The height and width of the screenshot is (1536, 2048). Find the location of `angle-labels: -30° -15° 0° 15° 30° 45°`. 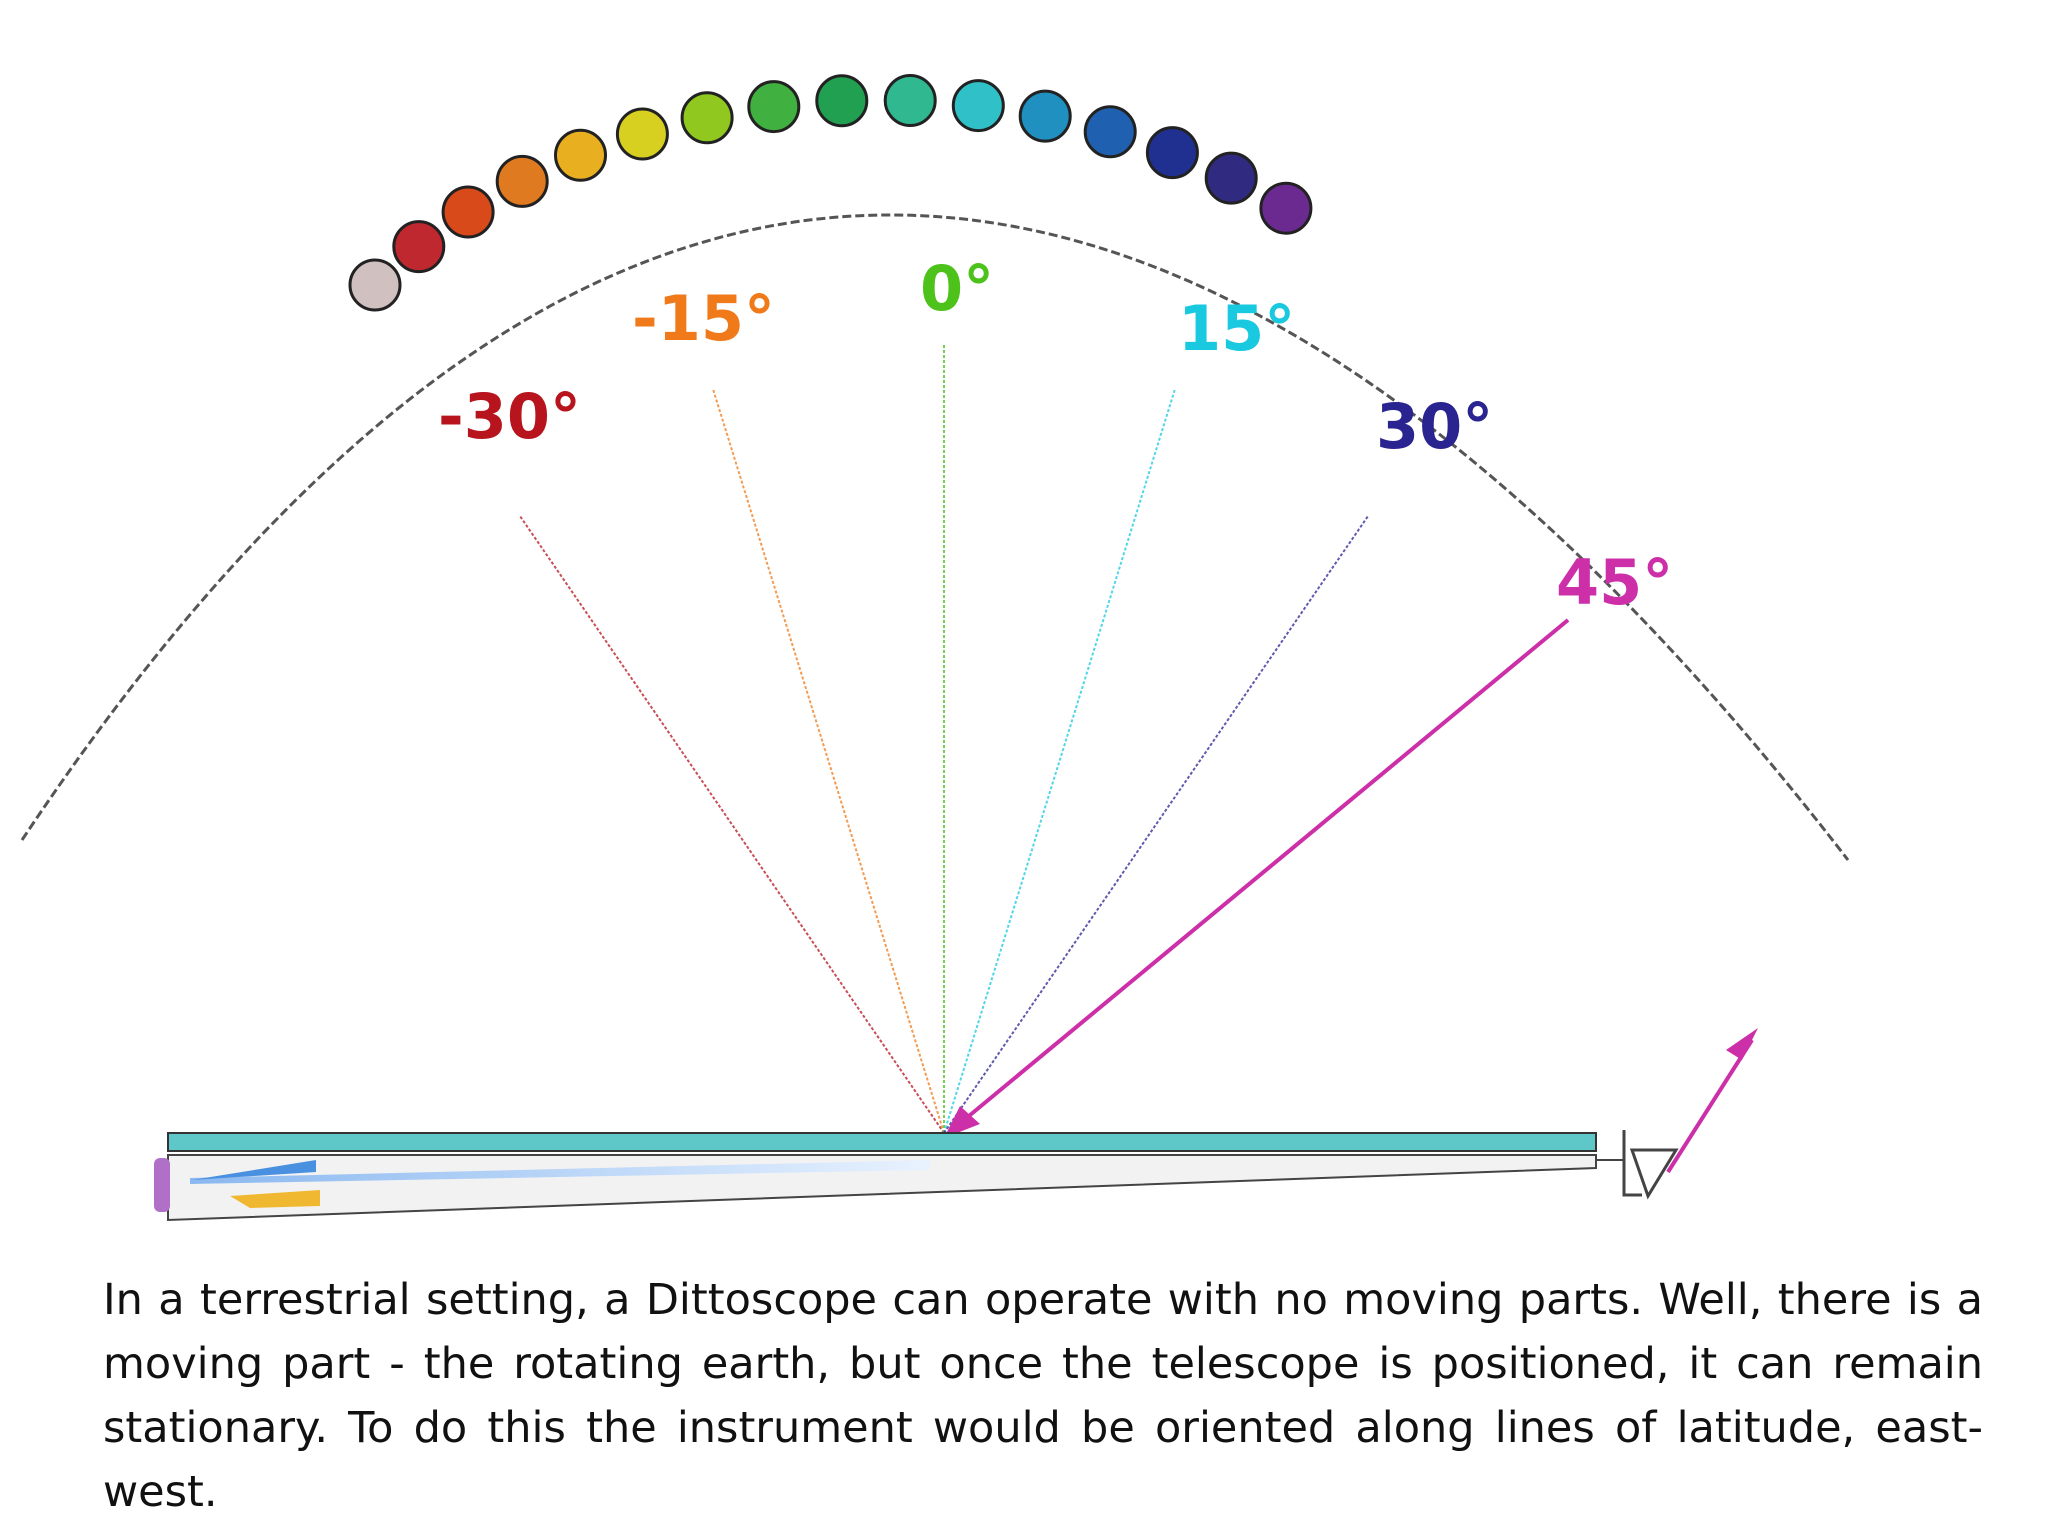

angle-labels: -30° -15° 0° 15° 30° 45° is located at coordinates (1055, 435).